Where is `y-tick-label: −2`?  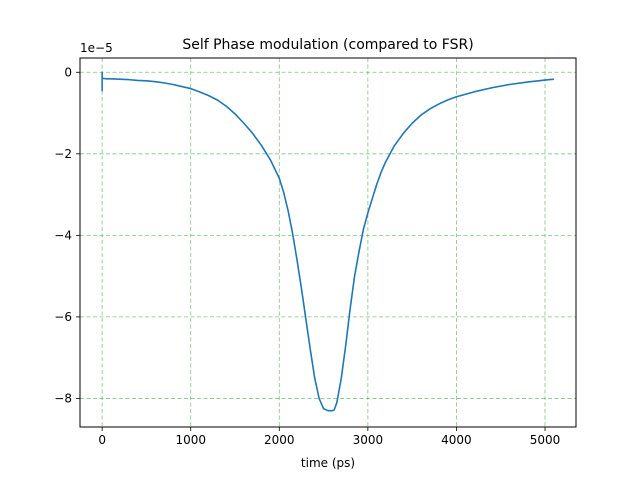 y-tick-label: −2 is located at coordinates (63, 154).